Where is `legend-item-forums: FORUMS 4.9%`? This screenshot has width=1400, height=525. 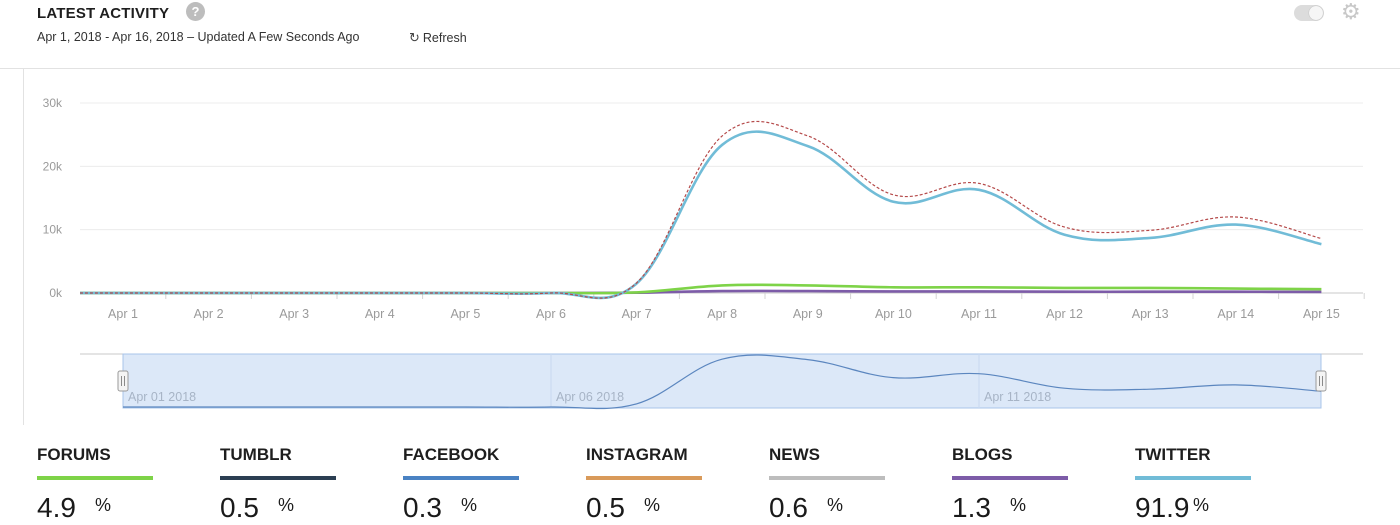
legend-item-forums: FORUMS 4.9% is located at coordinates (117, 482).